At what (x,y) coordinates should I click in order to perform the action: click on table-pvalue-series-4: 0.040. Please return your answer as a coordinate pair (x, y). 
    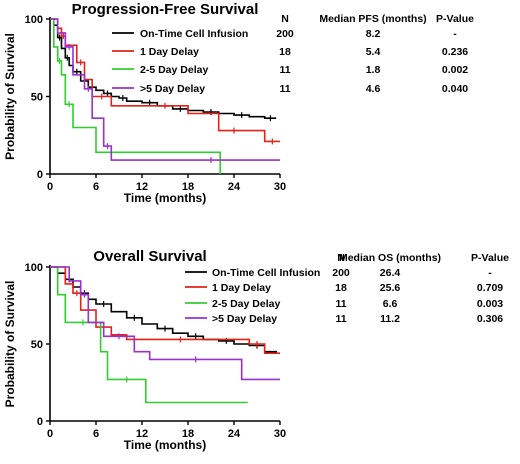
    Looking at the image, I should click on (455, 89).